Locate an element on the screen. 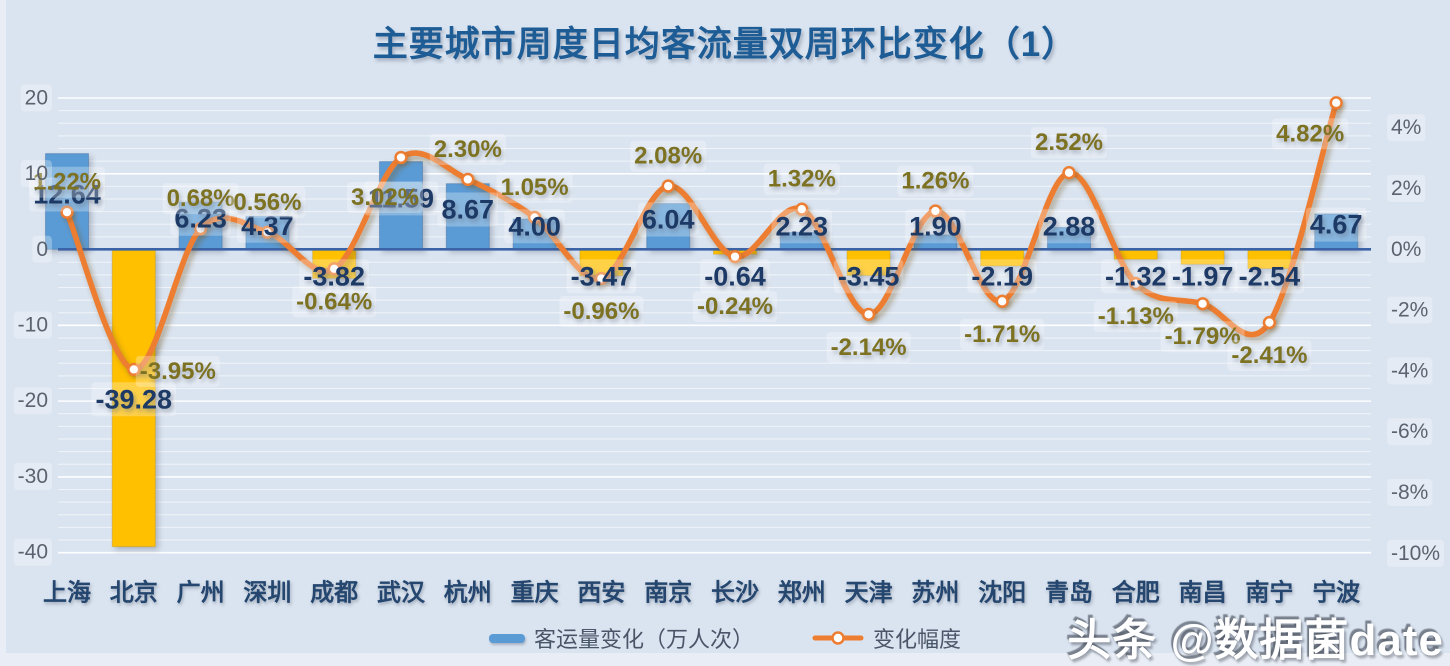 The height and width of the screenshot is (666, 1450). legend-item-bar-series: 客运量变化（万人次） is located at coordinates (621, 638).